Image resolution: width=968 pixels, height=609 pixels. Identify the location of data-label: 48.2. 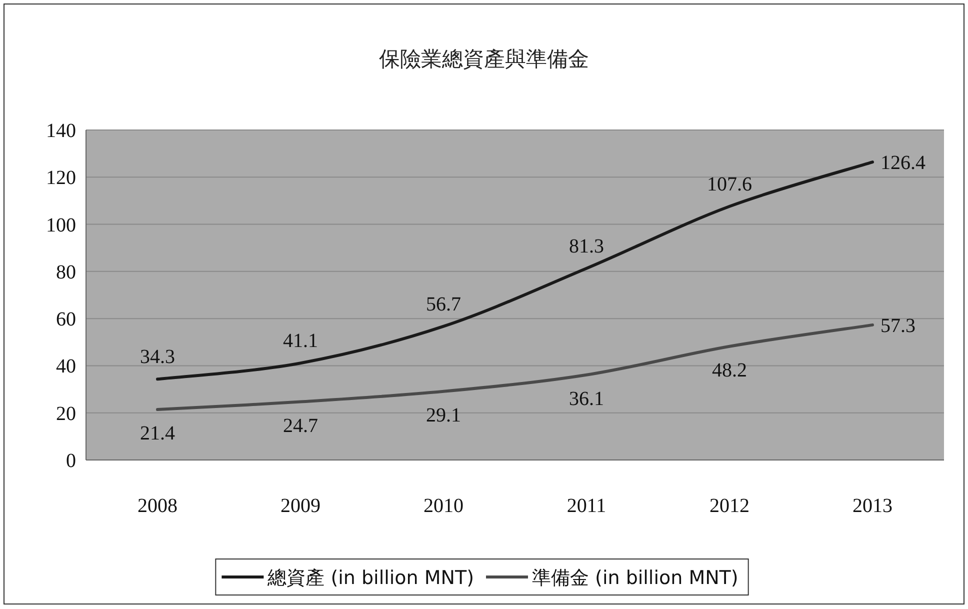
(729, 370).